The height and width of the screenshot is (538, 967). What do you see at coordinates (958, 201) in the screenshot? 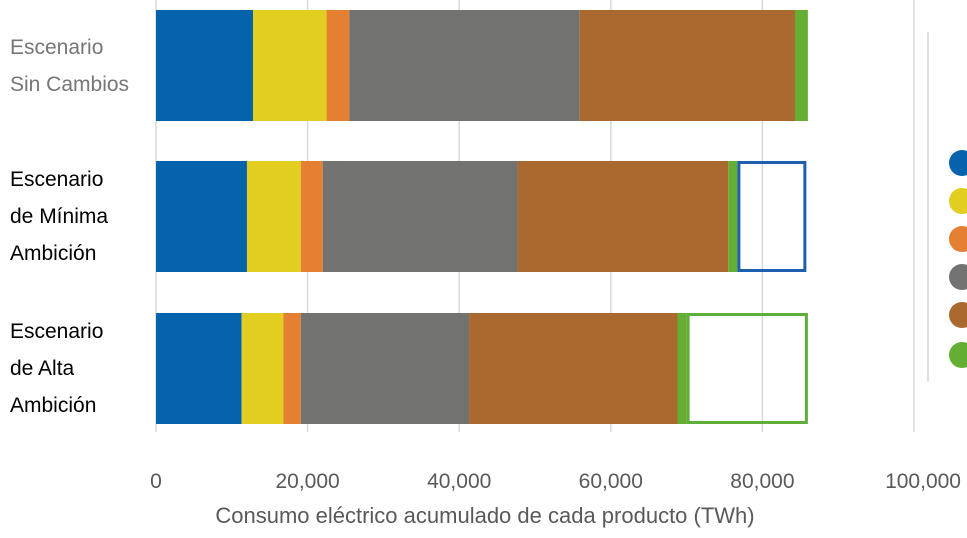
I see `circle-icon-yellow` at bounding box center [958, 201].